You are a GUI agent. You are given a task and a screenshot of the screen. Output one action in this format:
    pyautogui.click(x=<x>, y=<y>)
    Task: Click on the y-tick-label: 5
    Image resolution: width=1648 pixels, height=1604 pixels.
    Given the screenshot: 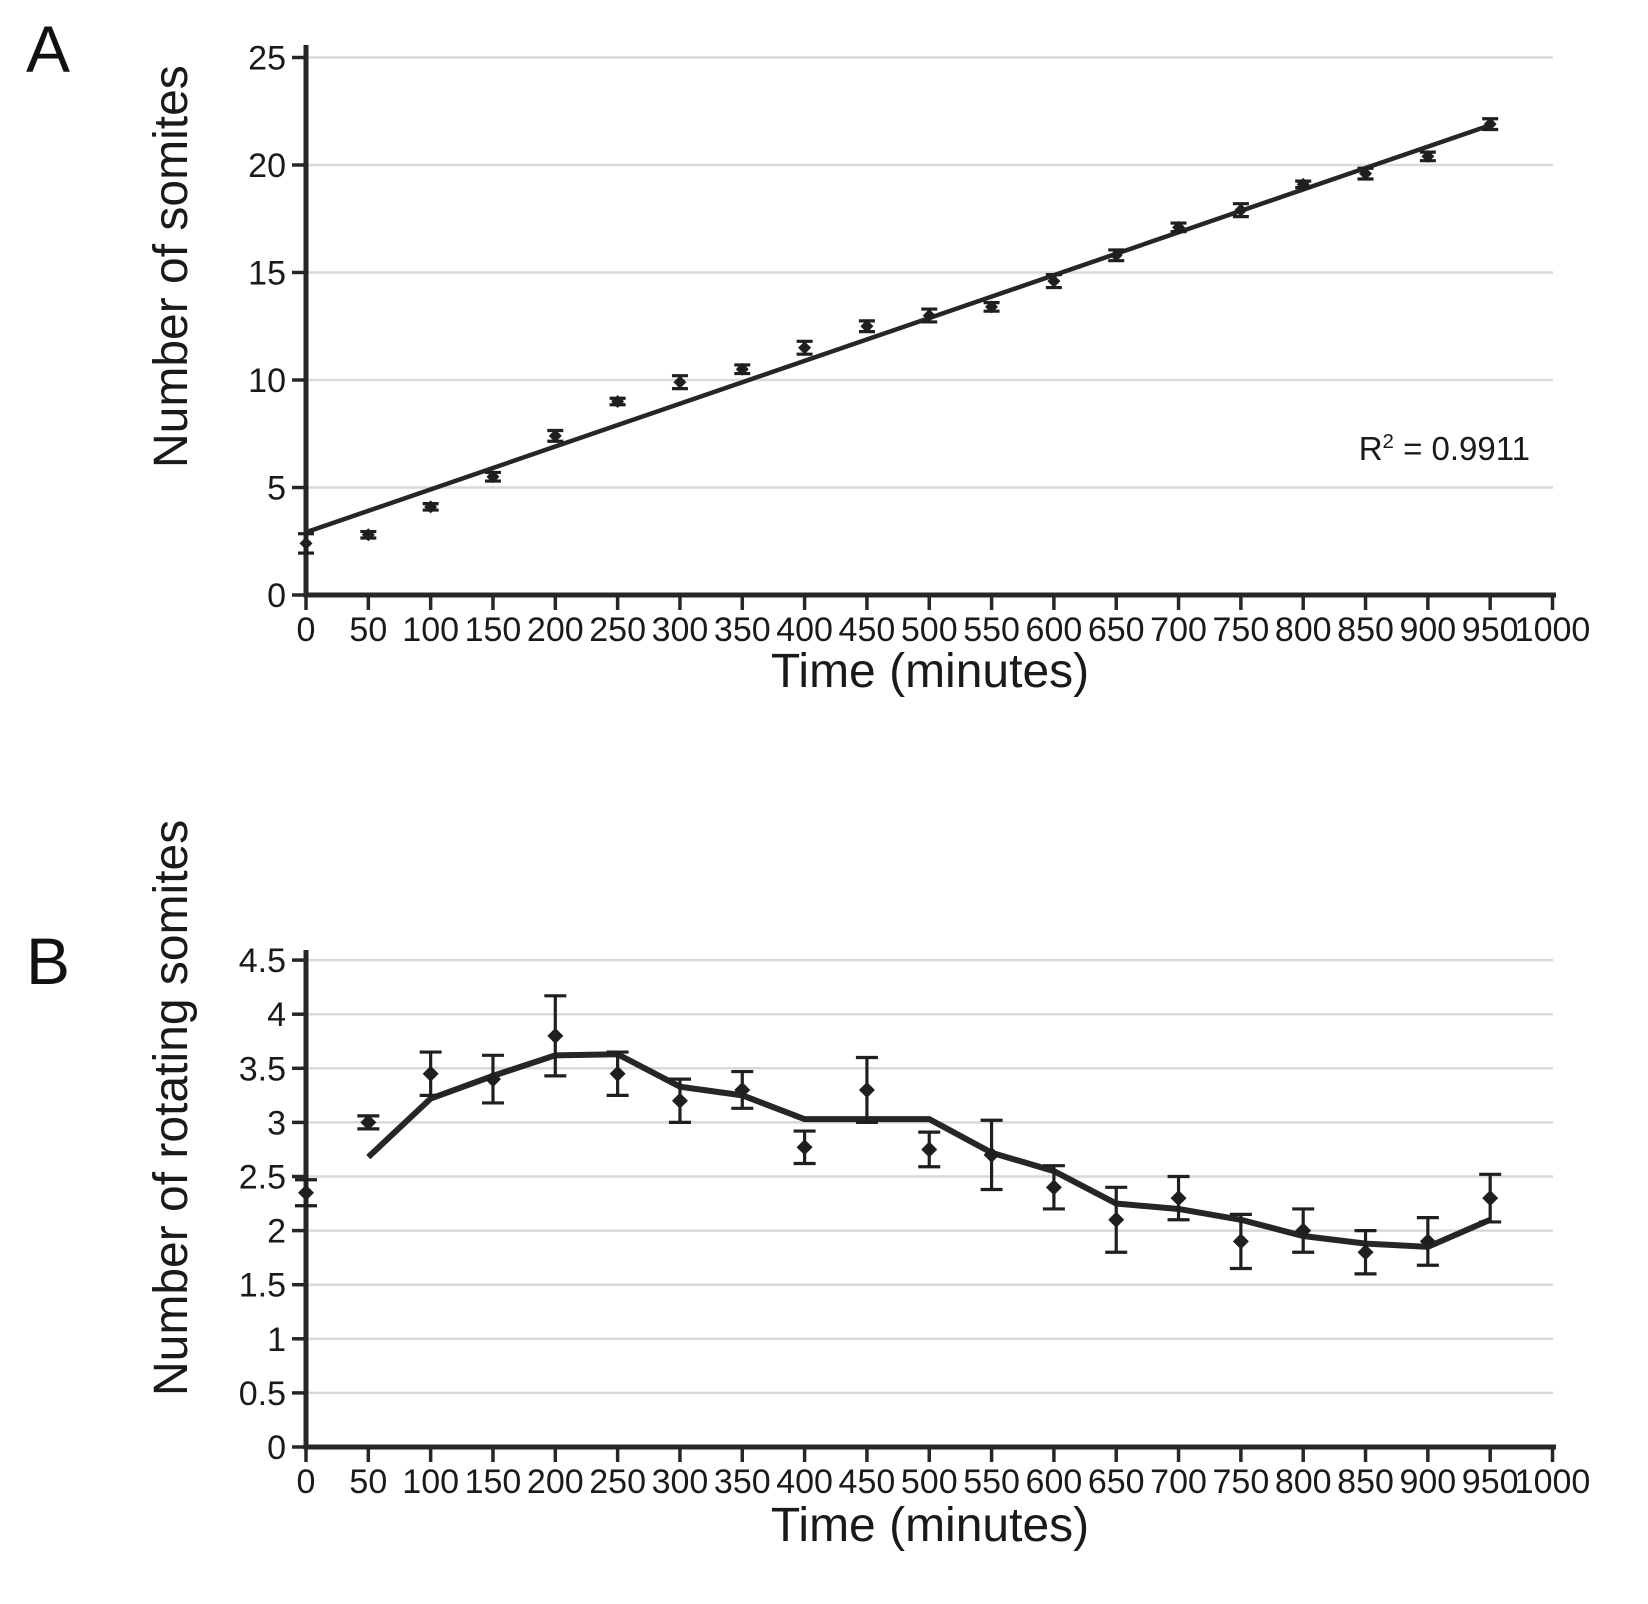 What is the action you would take?
    pyautogui.click(x=276, y=489)
    